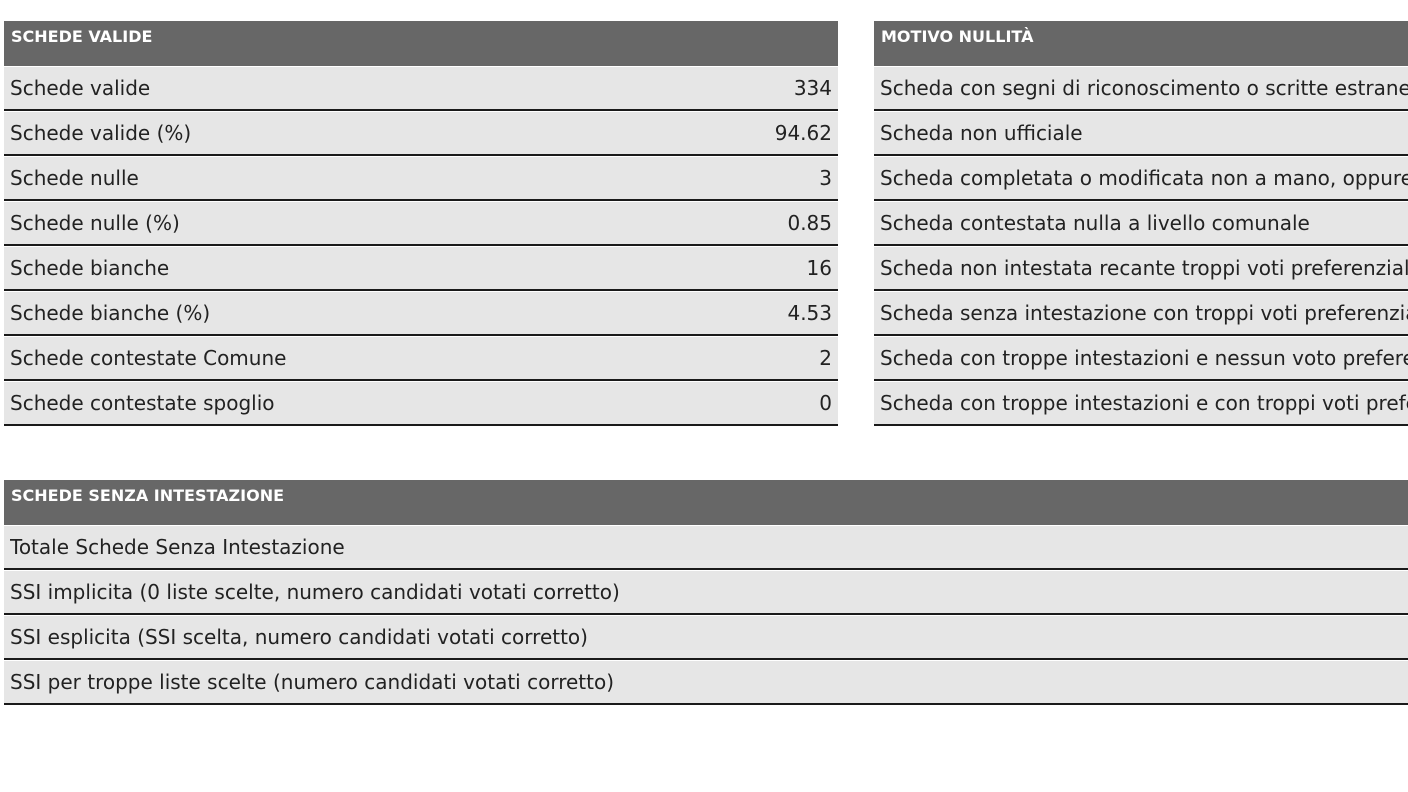 The image size is (1408, 792). I want to click on schede-senza-intestazione-header: SCHEDE SENZA INTESTAZIONE, so click(706, 503).